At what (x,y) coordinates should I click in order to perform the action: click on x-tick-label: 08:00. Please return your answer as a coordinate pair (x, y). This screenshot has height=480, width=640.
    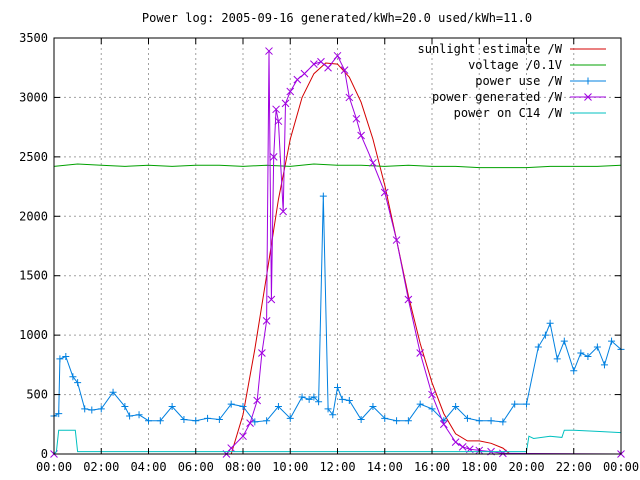
    Looking at the image, I should click on (243, 467).